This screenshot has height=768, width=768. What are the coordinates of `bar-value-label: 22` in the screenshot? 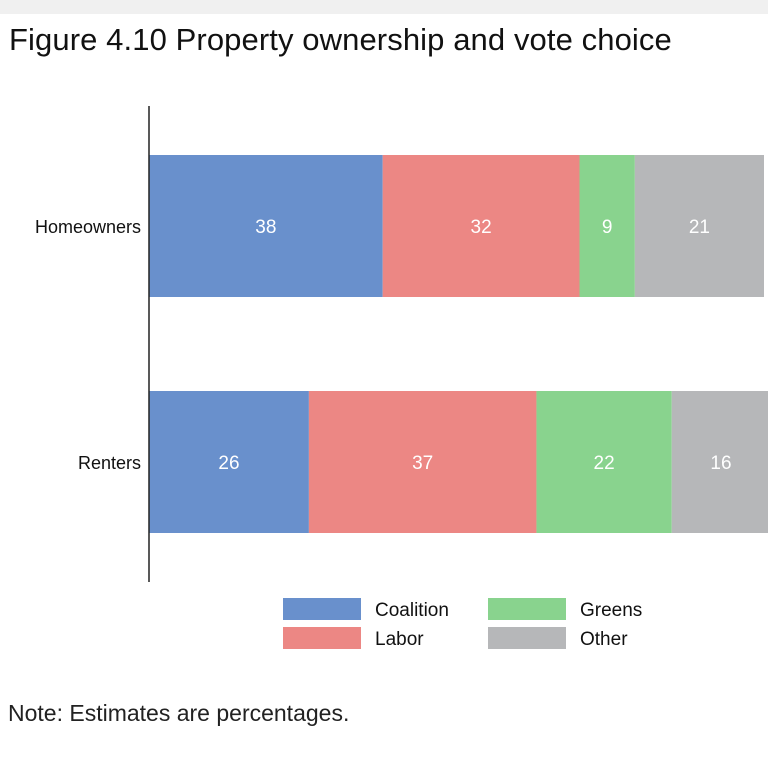 It's located at (604, 463).